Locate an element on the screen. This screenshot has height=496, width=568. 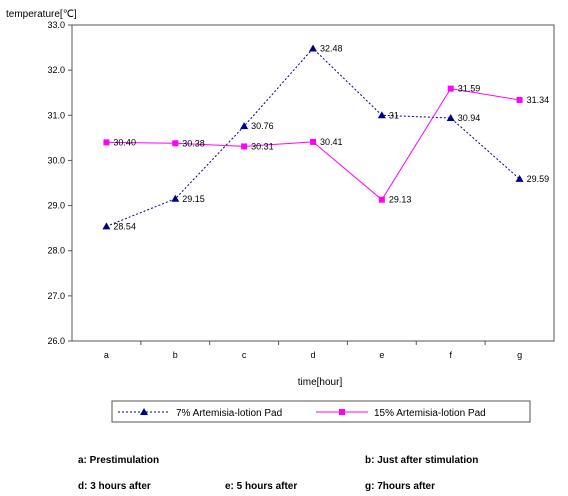
data-label: 29.59 is located at coordinates (538, 179).